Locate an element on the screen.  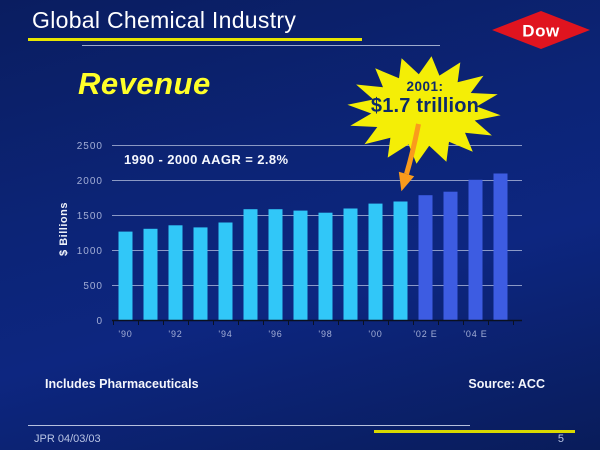
chart-heading: Revenue is located at coordinates (144, 83).